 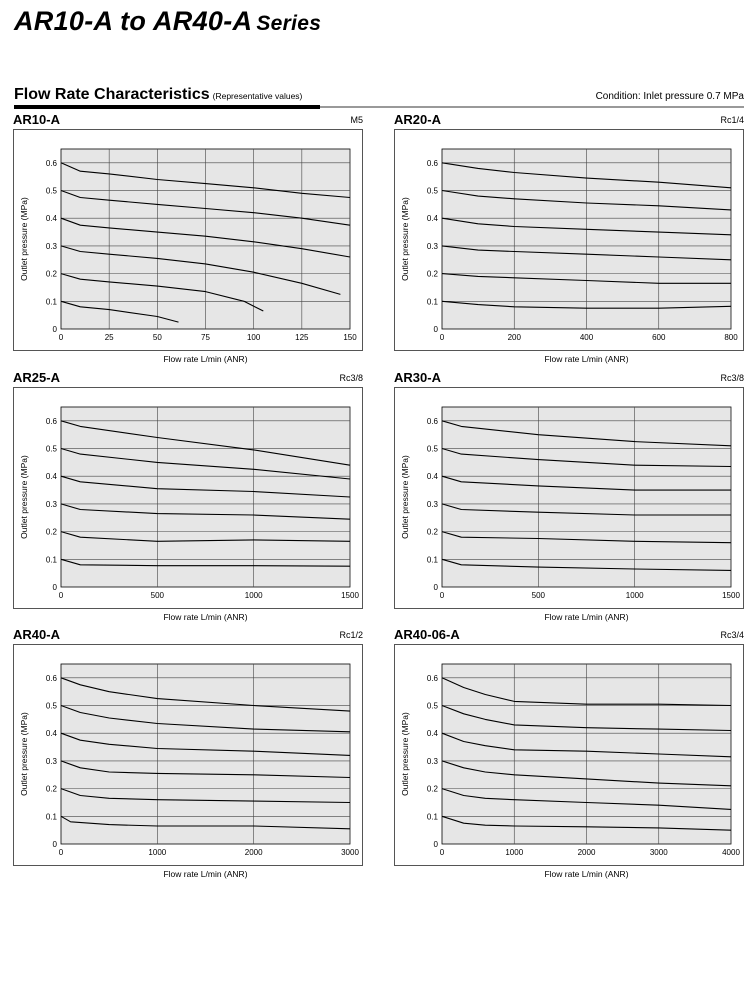 What do you see at coordinates (36, 377) in the screenshot?
I see `chart-model-label: AR25-A` at bounding box center [36, 377].